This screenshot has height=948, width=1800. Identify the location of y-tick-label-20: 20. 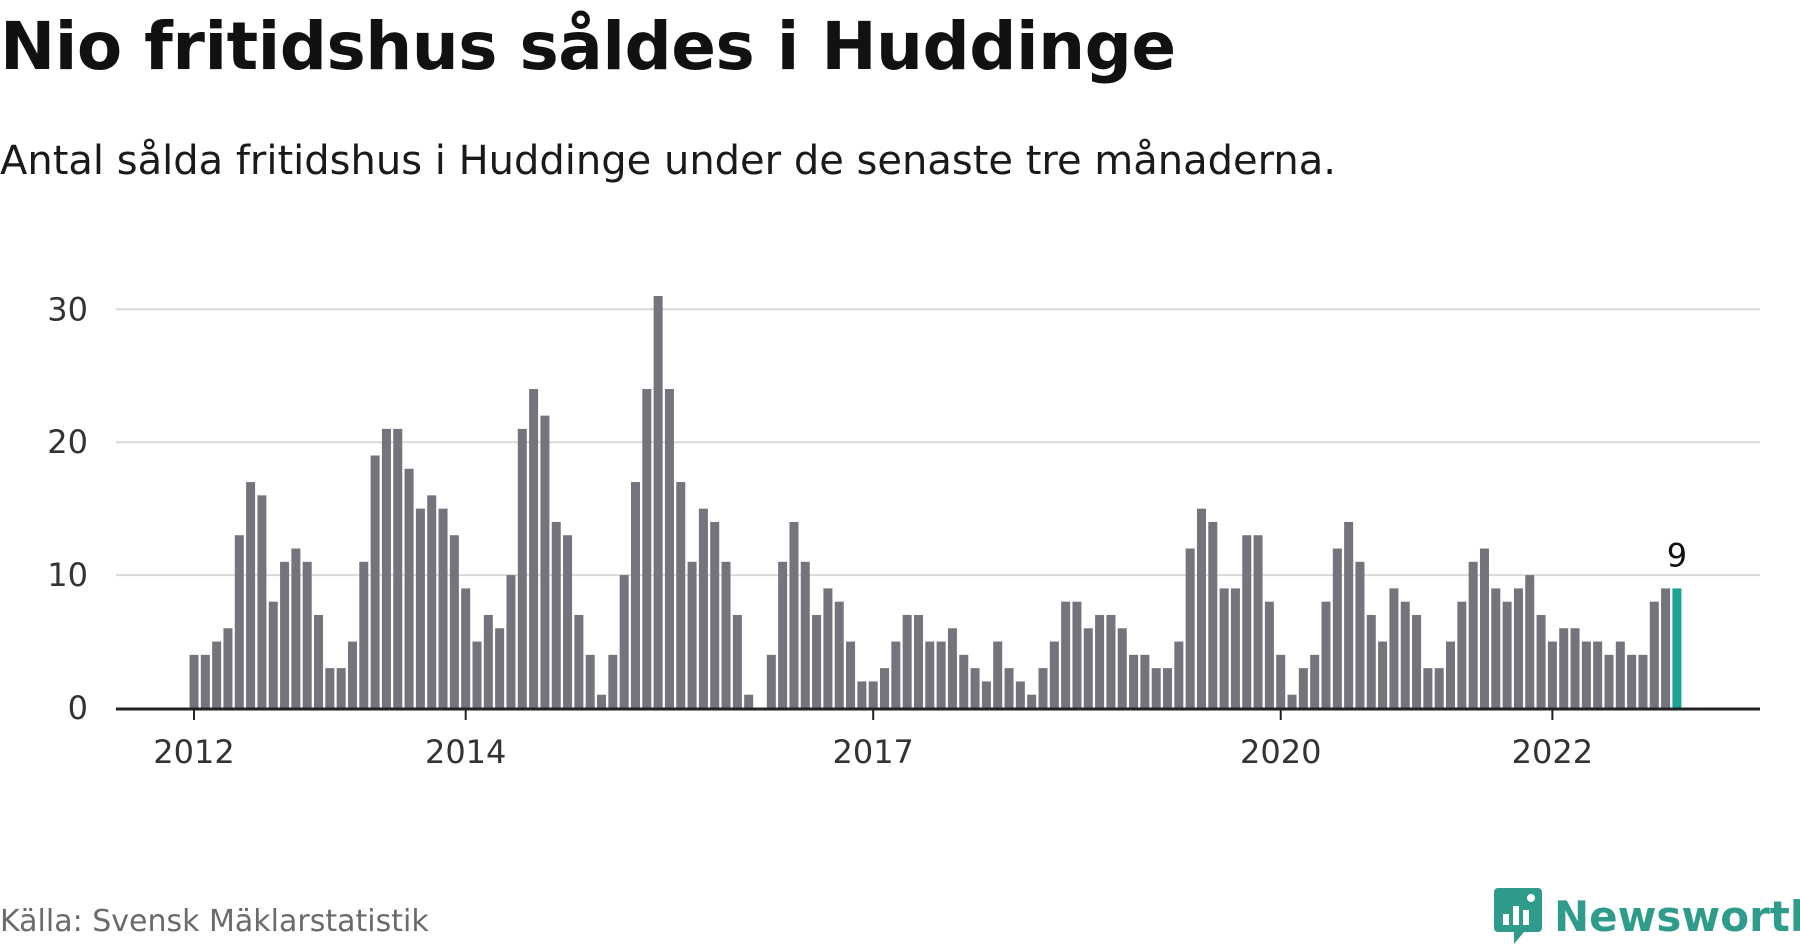
(67, 442).